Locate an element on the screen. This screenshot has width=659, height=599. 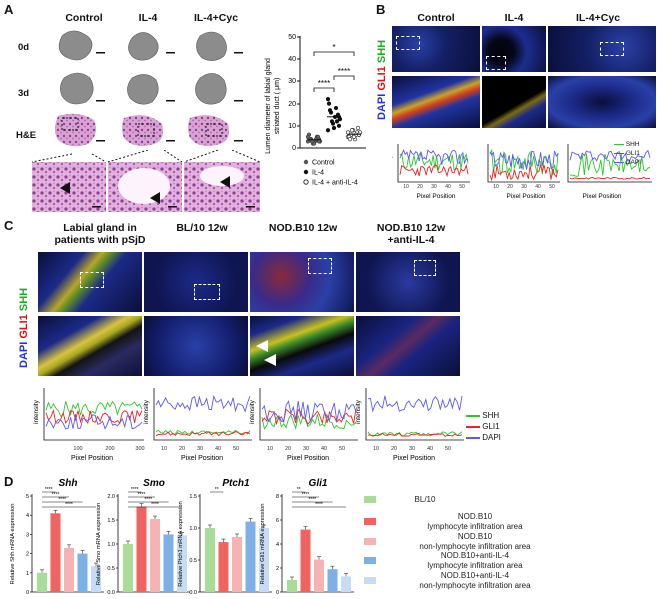
a-legend-marker-il4 is located at coordinates (306, 172).